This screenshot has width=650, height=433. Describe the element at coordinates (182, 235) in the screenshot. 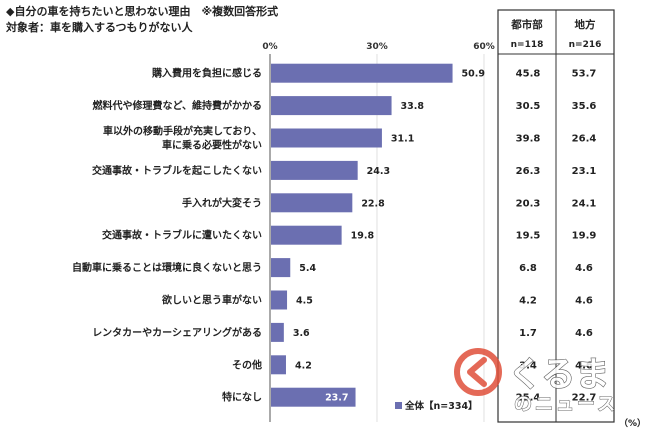

I see `category-label: 交通事故・トラブルに遭いたくない` at that location.